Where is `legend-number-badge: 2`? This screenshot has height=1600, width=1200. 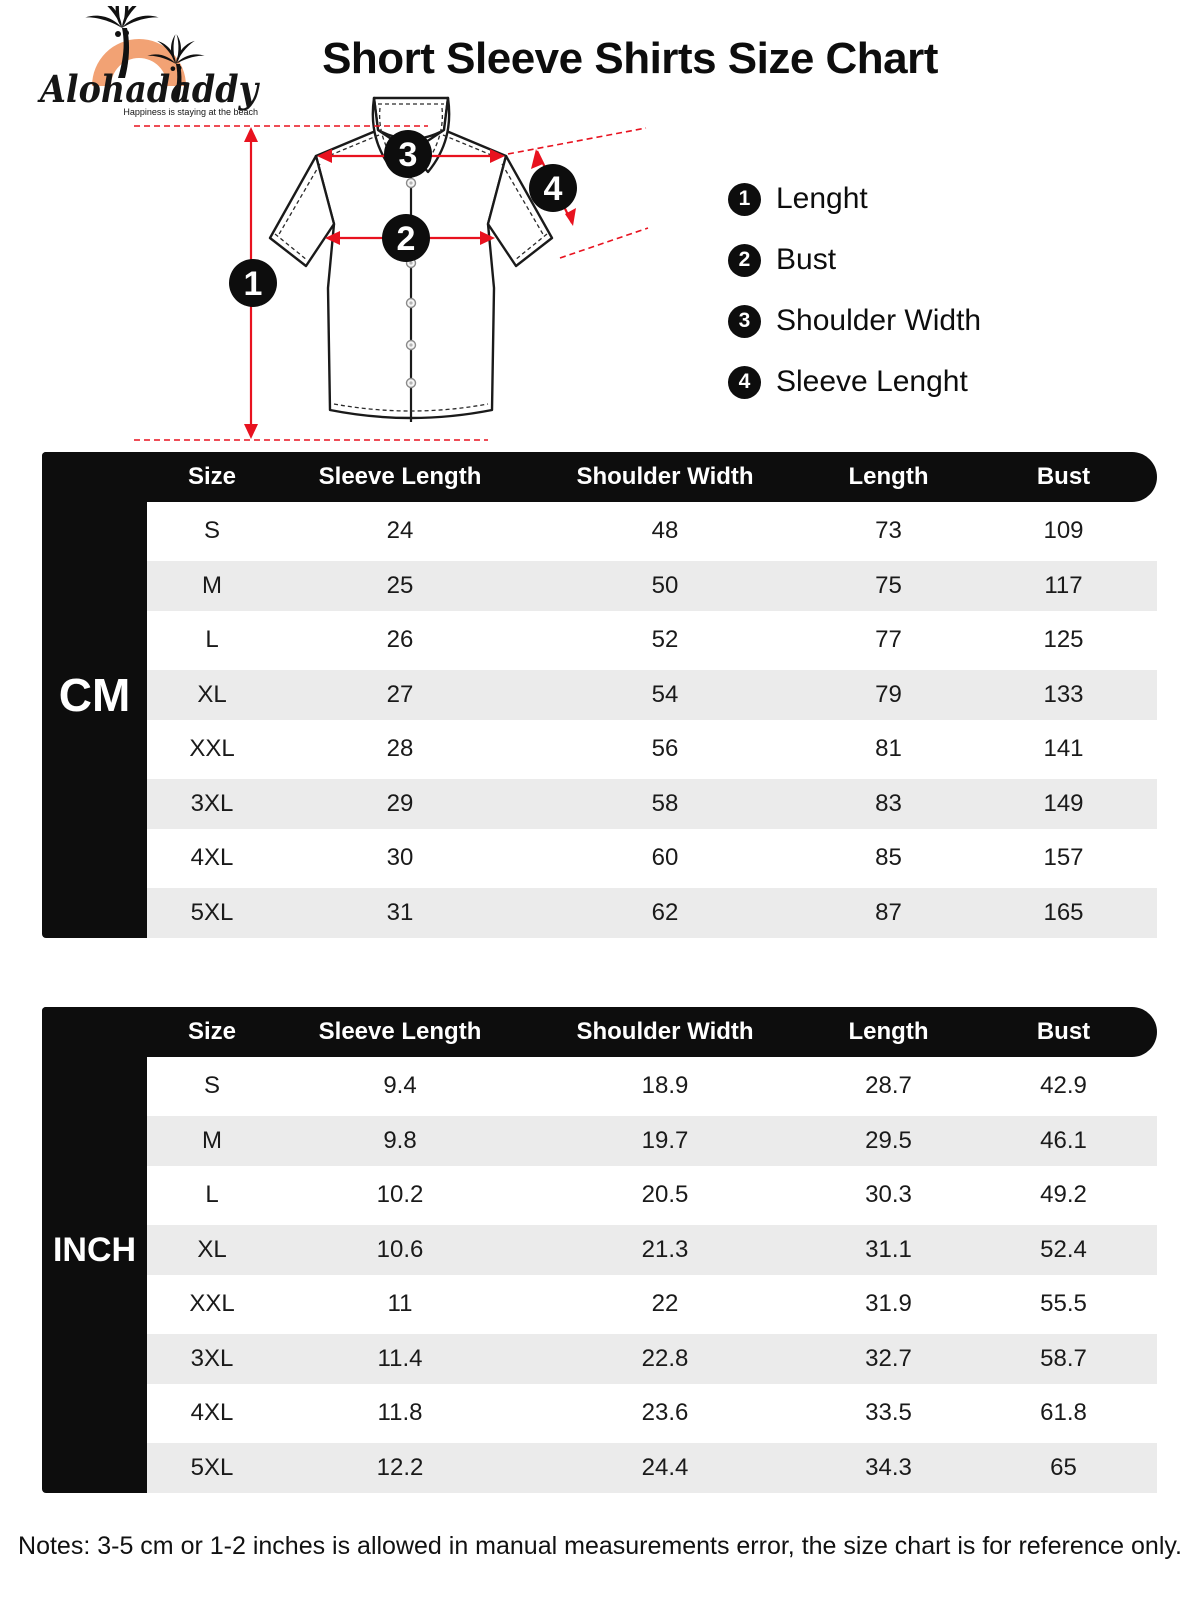
legend-number-badge: 2 is located at coordinates (744, 260).